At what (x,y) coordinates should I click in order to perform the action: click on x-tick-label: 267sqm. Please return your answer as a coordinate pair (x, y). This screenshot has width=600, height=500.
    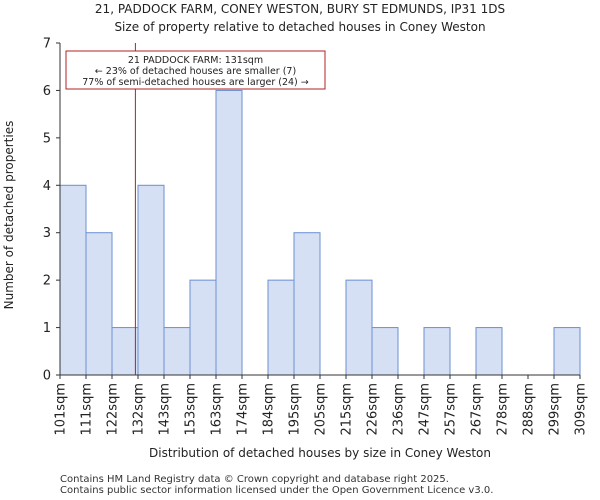
    Looking at the image, I should click on (477, 409).